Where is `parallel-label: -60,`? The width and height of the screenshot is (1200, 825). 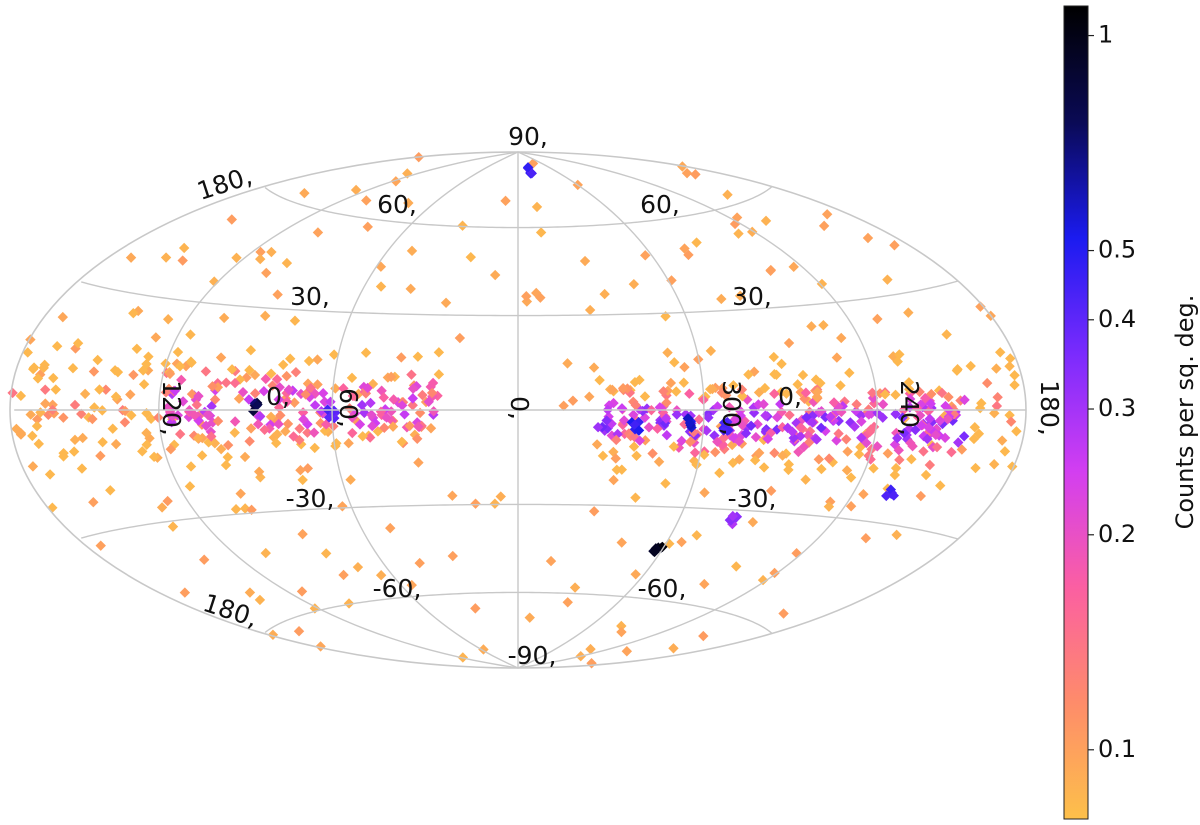
parallel-label: -60, is located at coordinates (397, 588).